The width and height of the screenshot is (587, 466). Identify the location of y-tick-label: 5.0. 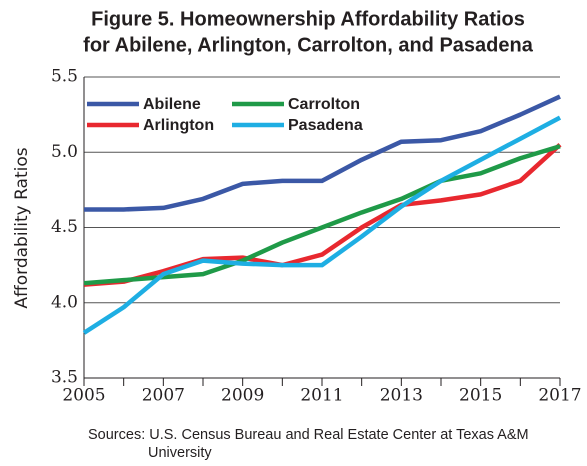
(64, 152).